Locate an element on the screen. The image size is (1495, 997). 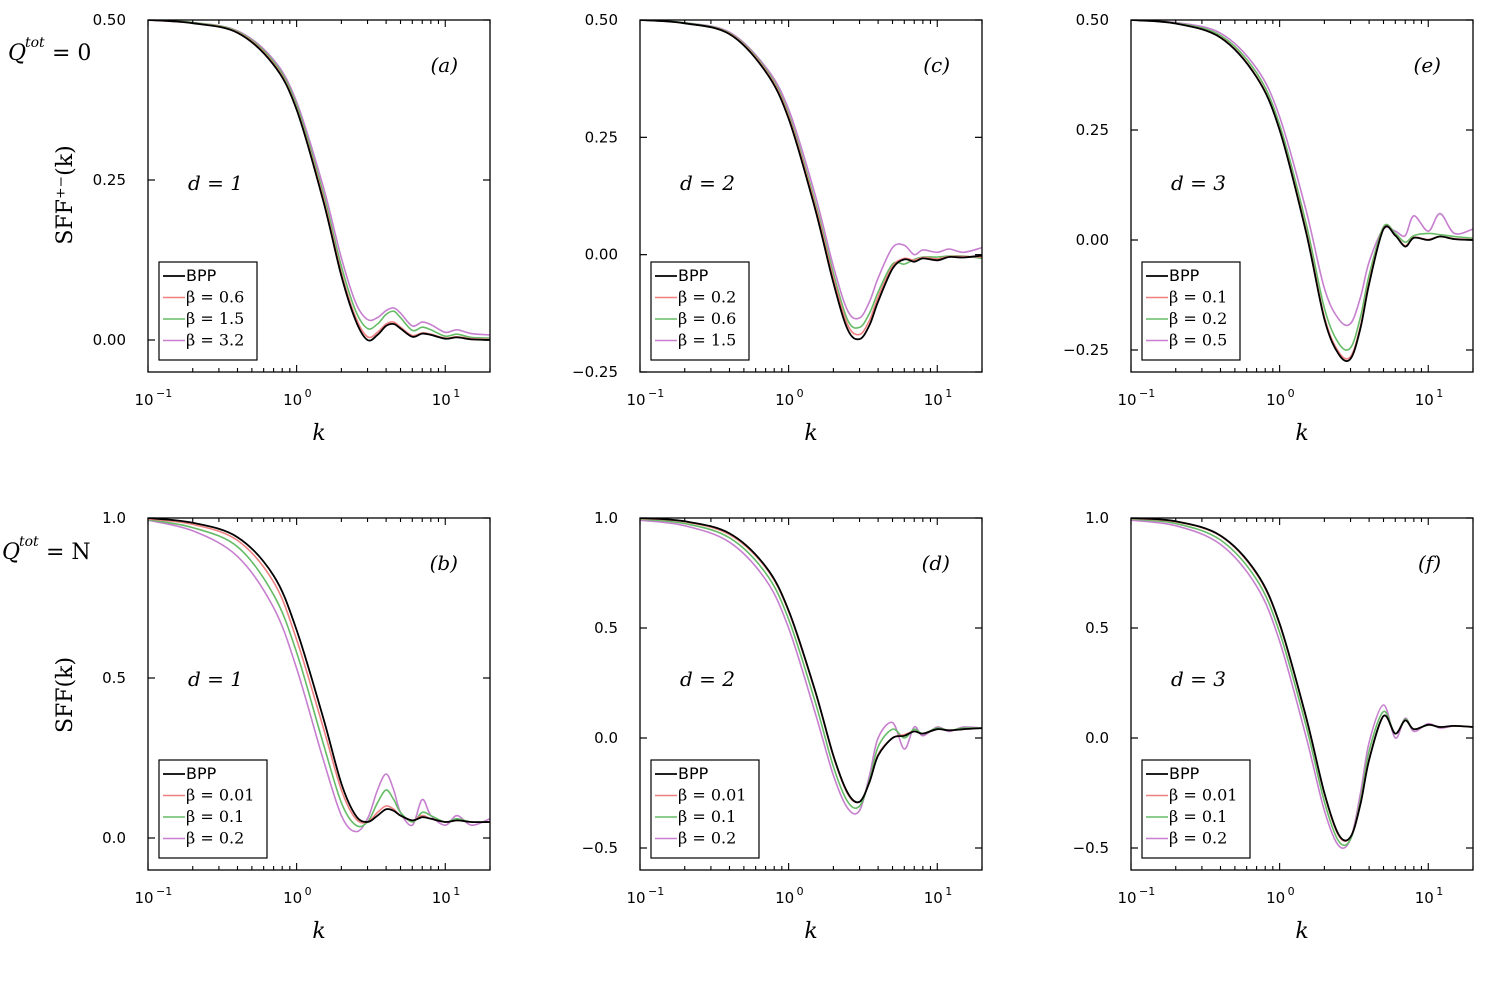
panel-label: (d) is located at coordinates (936, 563).